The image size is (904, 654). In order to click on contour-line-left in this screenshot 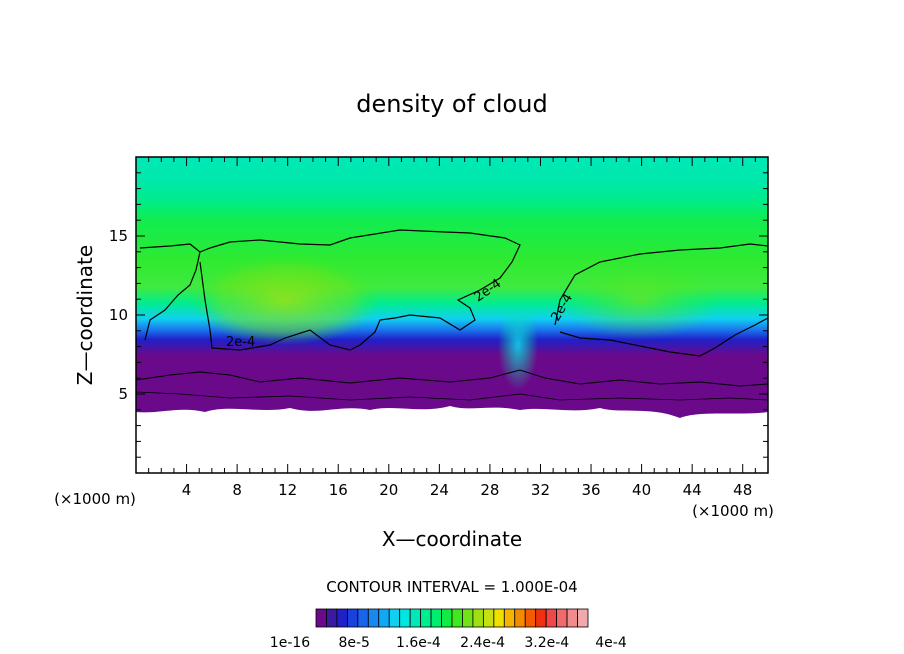, I will do `click(330, 290)`.